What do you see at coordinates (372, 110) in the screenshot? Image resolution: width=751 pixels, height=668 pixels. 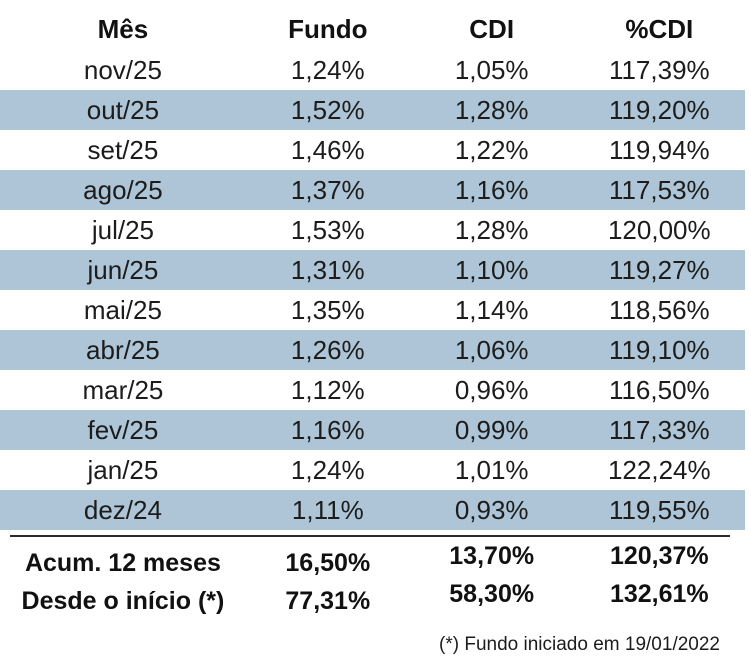 I see `table-row: out/25 1,52% 1,28% 119,20%` at bounding box center [372, 110].